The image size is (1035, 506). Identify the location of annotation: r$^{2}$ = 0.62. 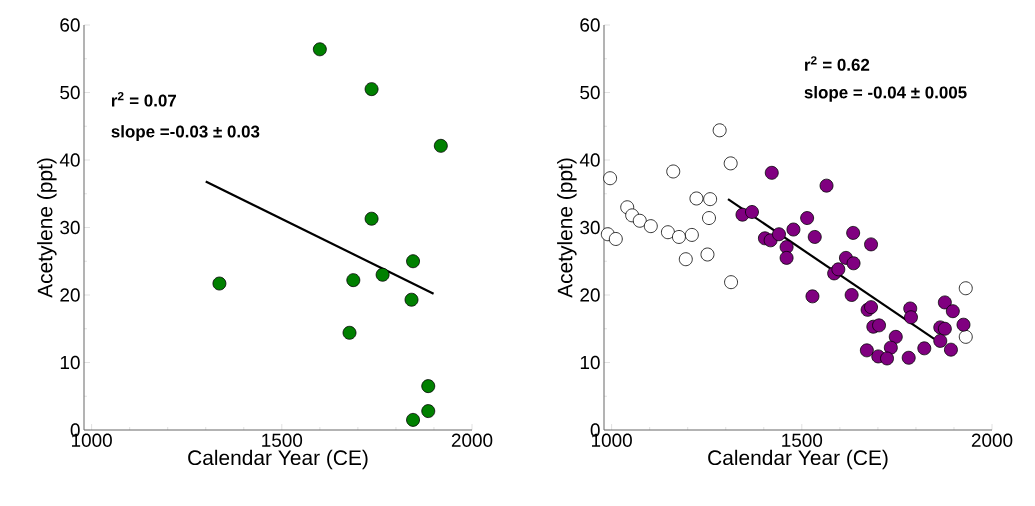
(837, 63).